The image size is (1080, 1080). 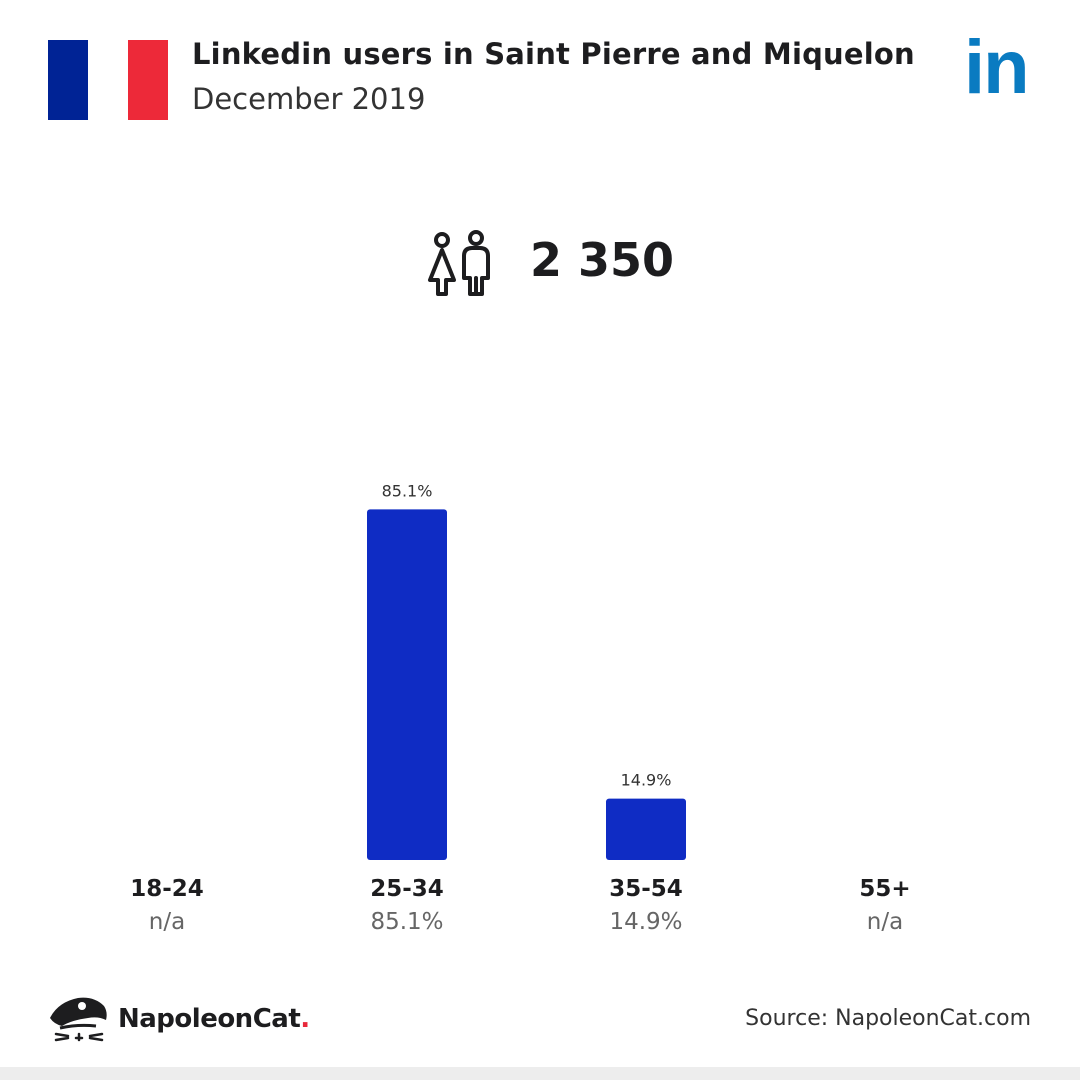 What do you see at coordinates (646, 889) in the screenshot?
I see `category-label-35-54: 35-54` at bounding box center [646, 889].